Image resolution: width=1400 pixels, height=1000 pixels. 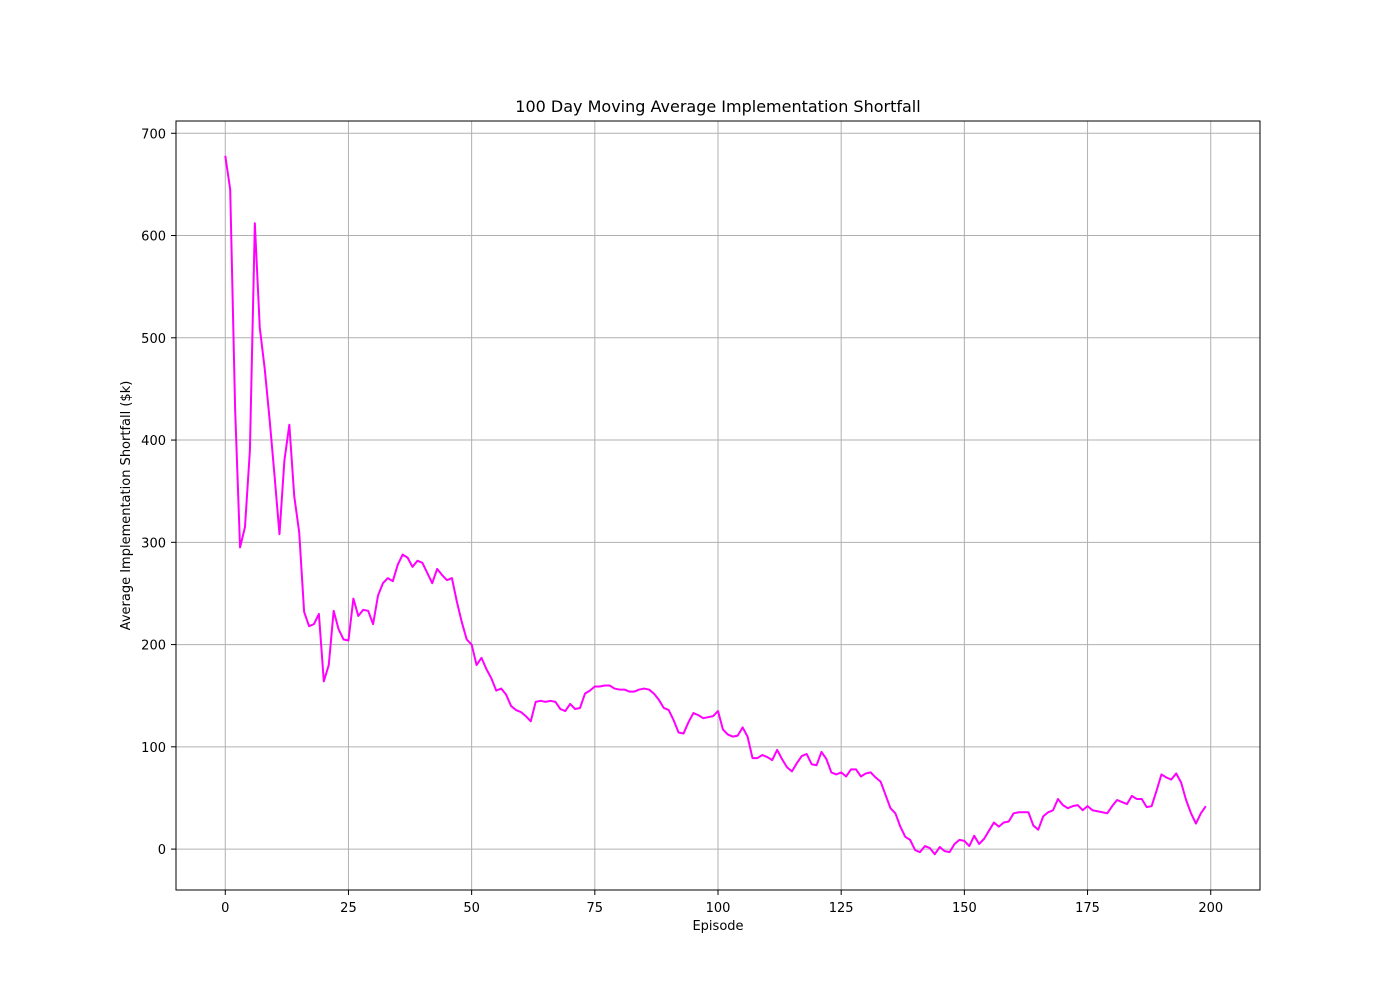 I want to click on y-axis-title: Average Implementation Shortfall ($k), so click(x=126, y=506).